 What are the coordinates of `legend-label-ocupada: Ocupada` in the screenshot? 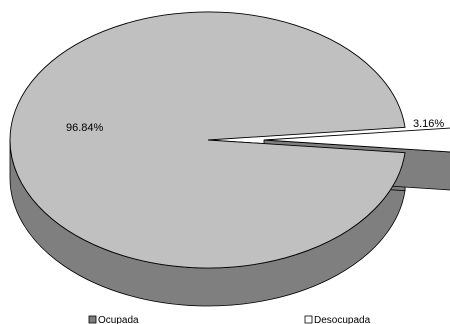 It's located at (118, 319).